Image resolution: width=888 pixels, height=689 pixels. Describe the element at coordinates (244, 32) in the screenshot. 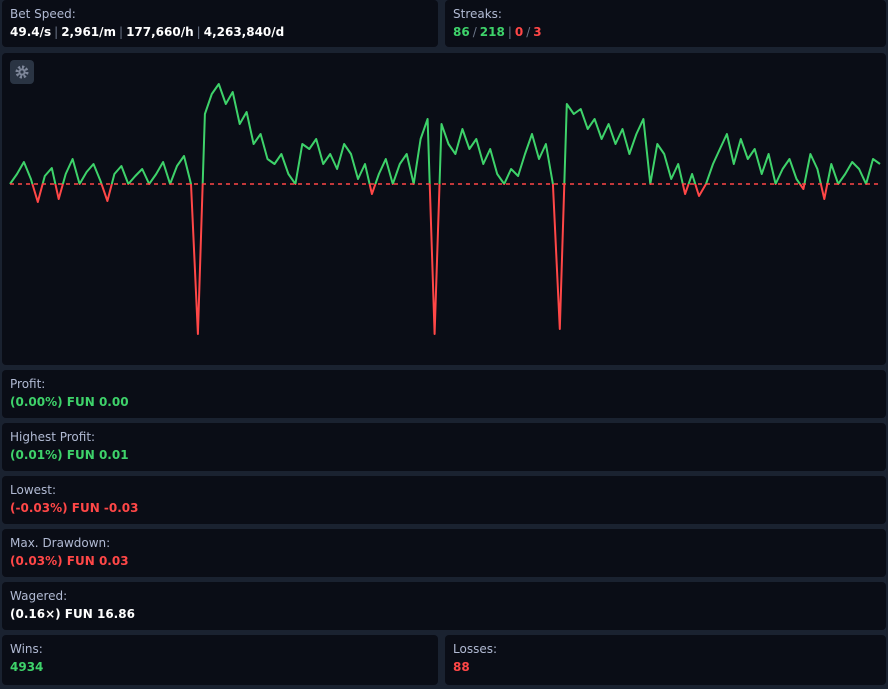

I see `speed-value: 4,263,840/d` at that location.